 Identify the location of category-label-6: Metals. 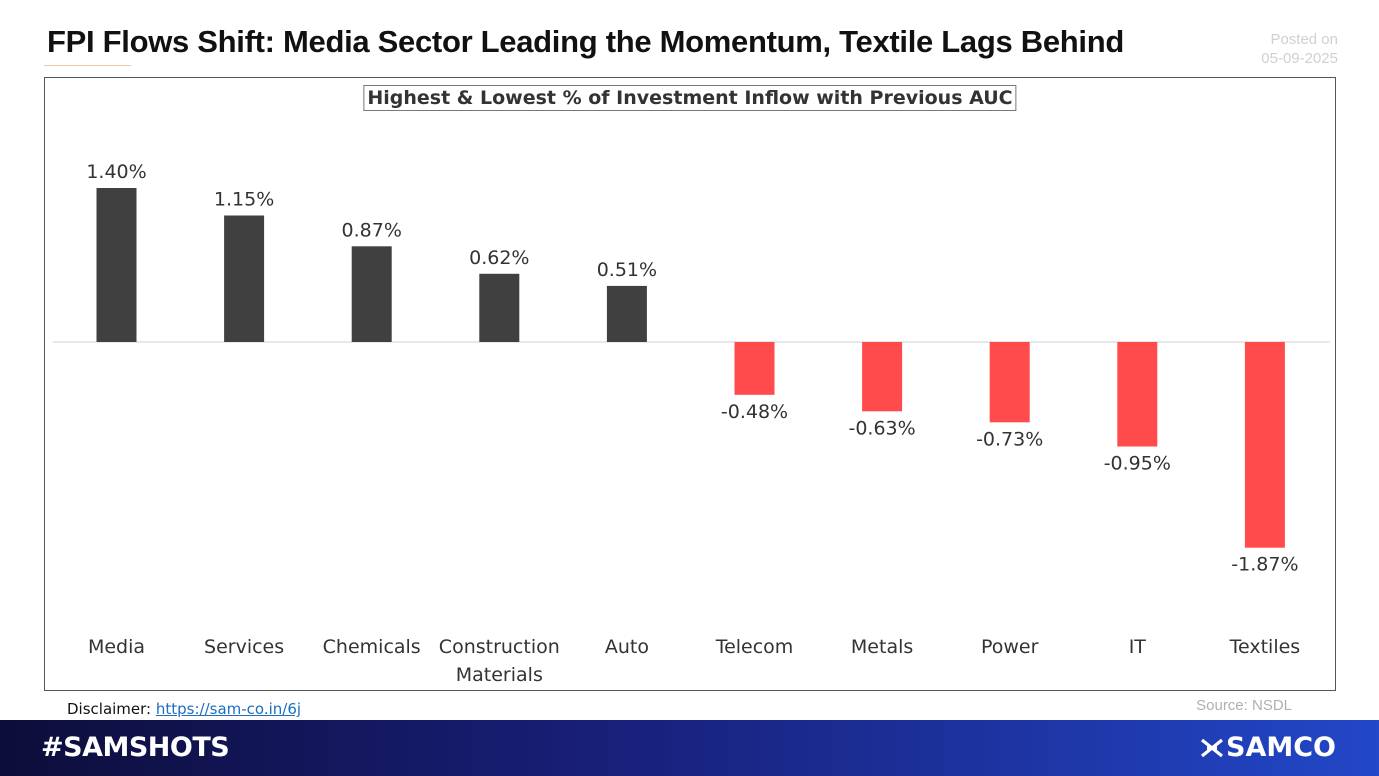
(882, 647).